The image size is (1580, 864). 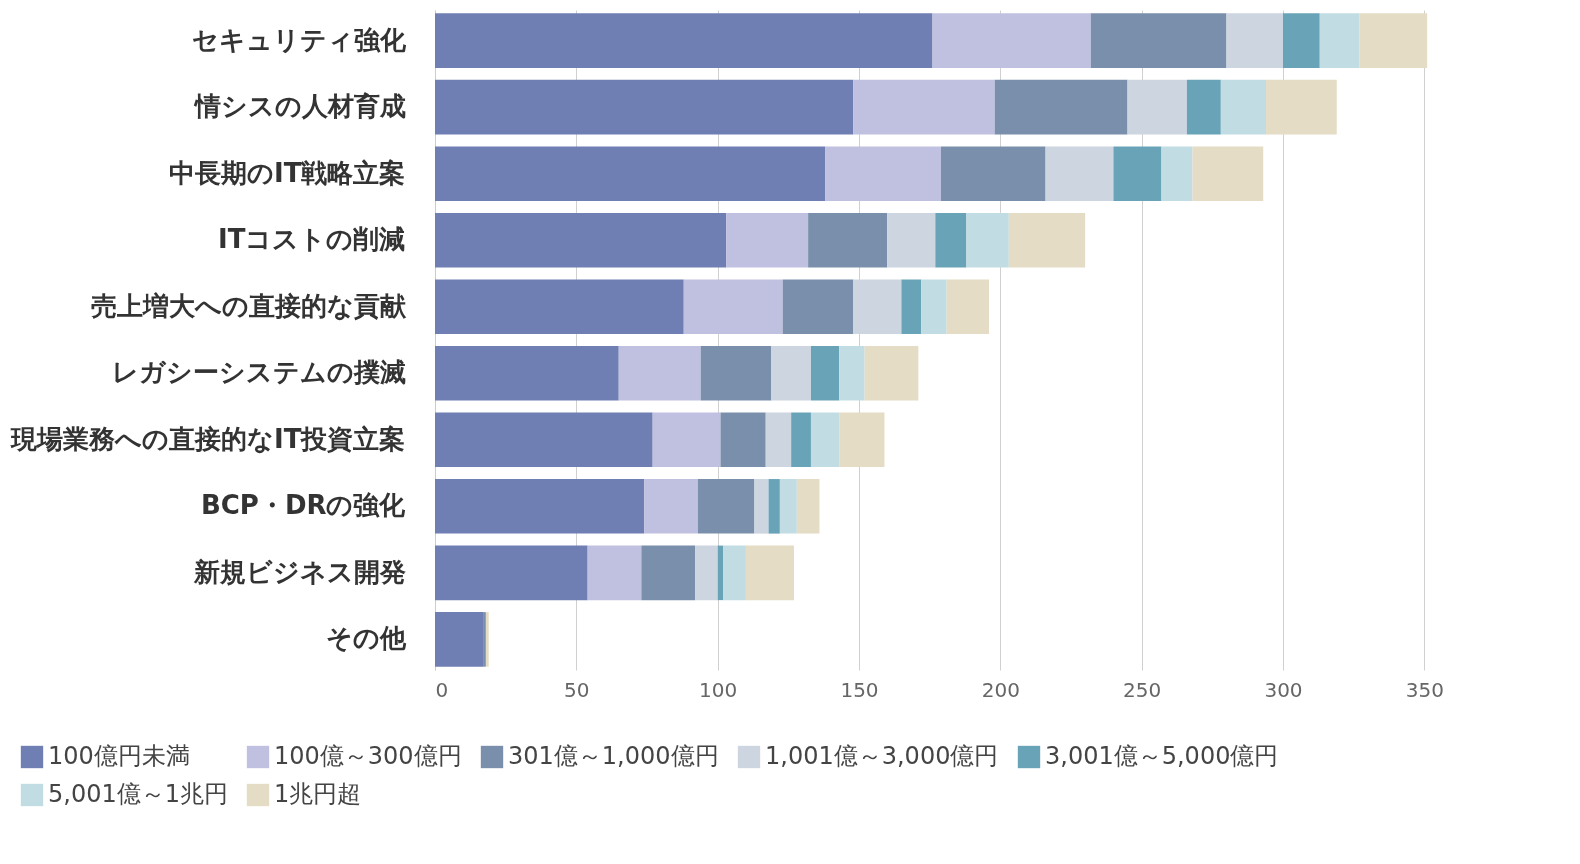 What do you see at coordinates (119, 756) in the screenshot?
I see `legend-label: 100億円未満` at bounding box center [119, 756].